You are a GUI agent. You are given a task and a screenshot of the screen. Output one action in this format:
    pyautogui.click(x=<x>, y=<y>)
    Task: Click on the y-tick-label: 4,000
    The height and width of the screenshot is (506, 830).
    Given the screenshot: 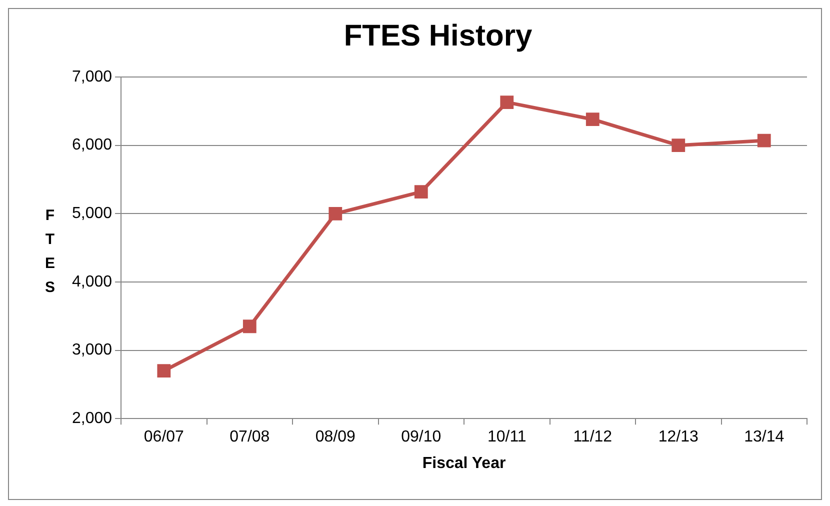 What is the action you would take?
    pyautogui.click(x=92, y=281)
    